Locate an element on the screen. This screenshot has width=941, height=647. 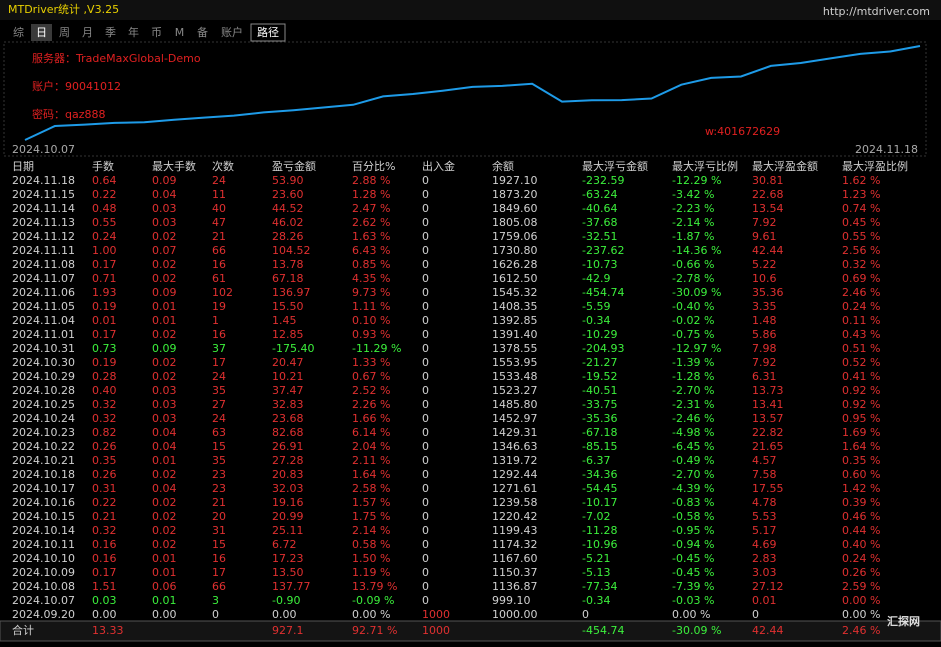
table-cell: 1.28 % is located at coordinates (371, 194).